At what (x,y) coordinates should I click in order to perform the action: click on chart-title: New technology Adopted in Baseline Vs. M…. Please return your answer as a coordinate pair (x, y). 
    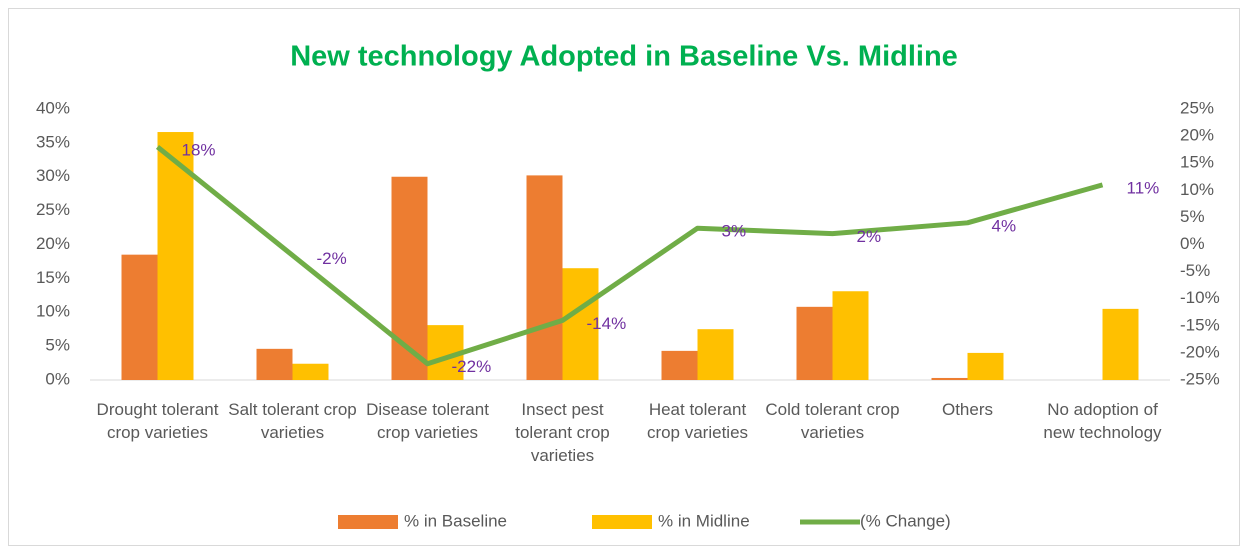
    Looking at the image, I should click on (624, 57).